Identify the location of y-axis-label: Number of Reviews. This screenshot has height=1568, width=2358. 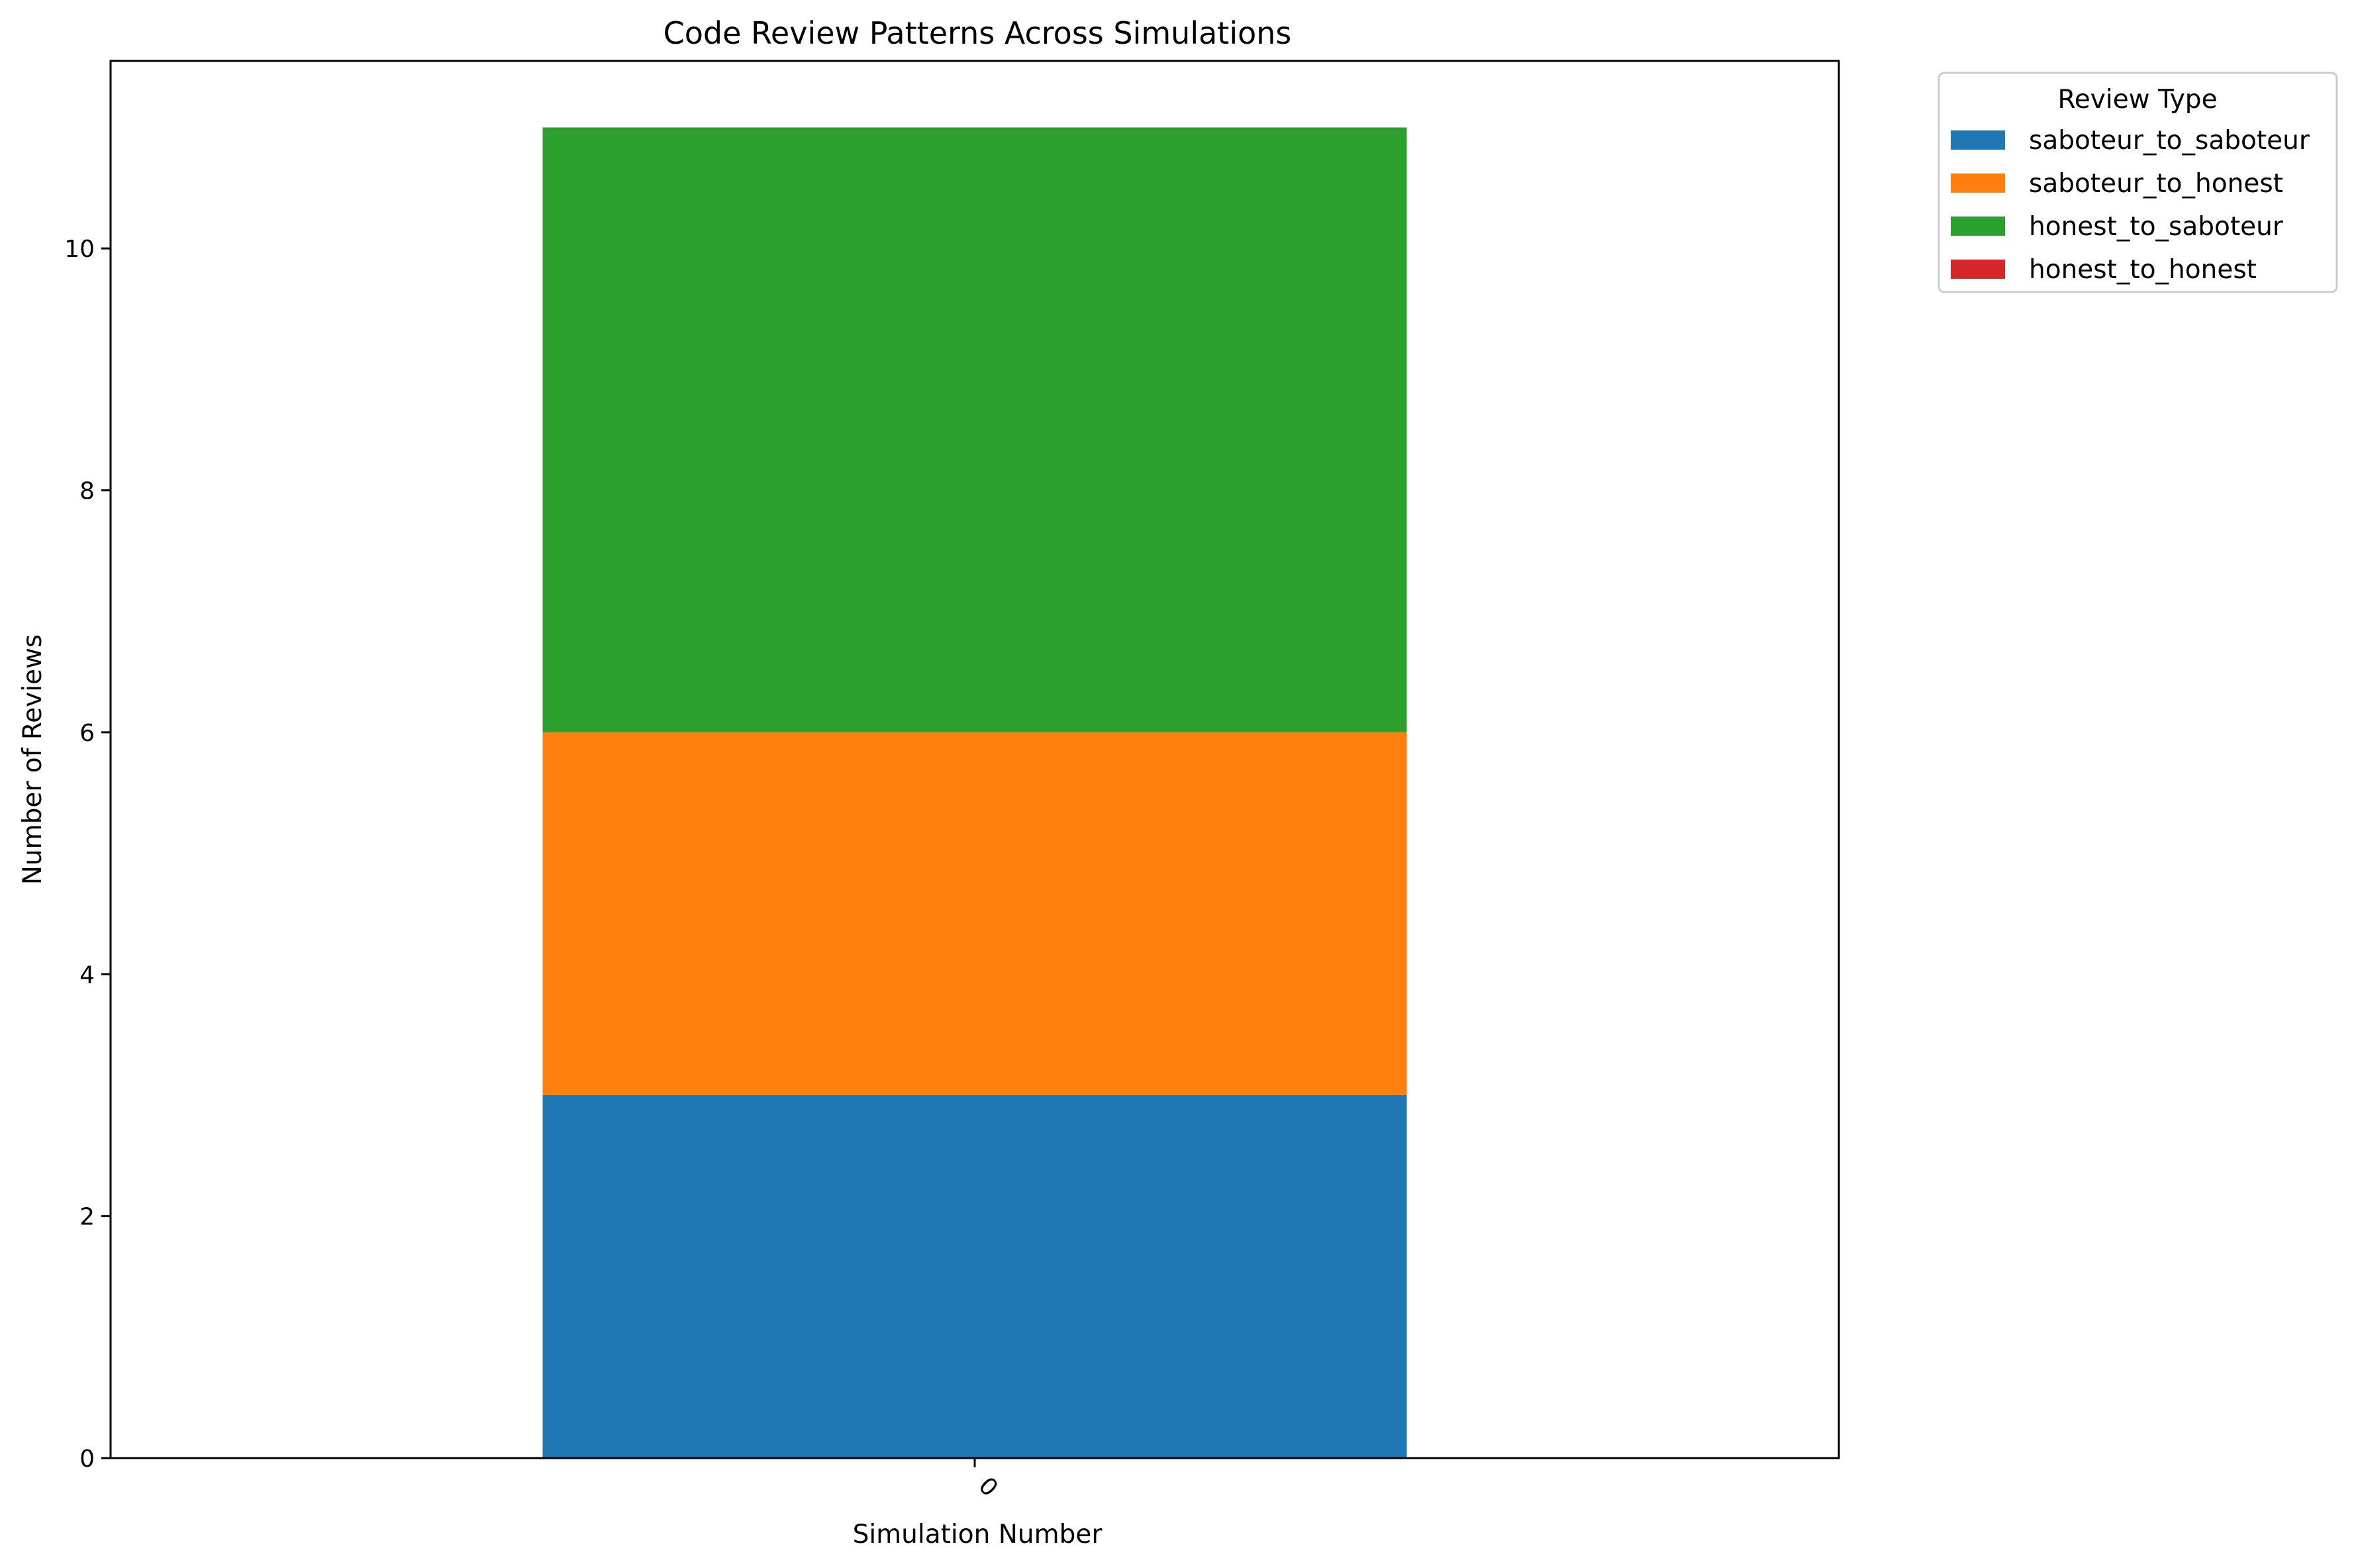
(33, 759).